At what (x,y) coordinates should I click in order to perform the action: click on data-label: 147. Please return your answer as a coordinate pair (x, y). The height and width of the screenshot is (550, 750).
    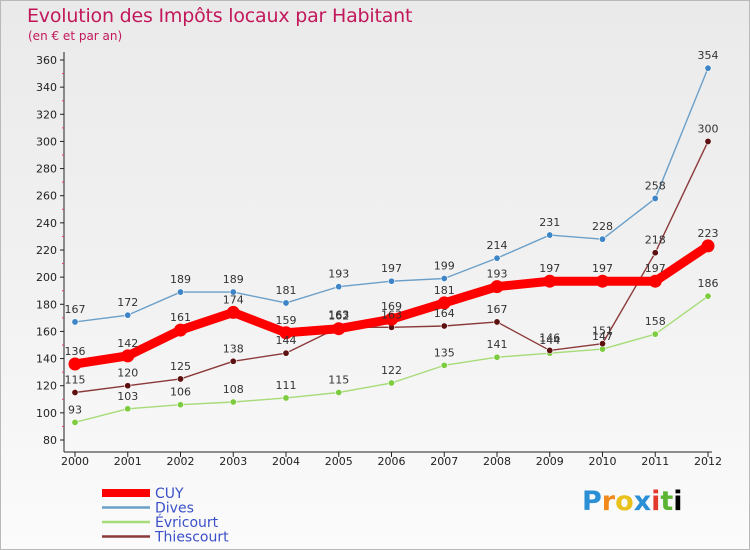
    Looking at the image, I should click on (602, 336).